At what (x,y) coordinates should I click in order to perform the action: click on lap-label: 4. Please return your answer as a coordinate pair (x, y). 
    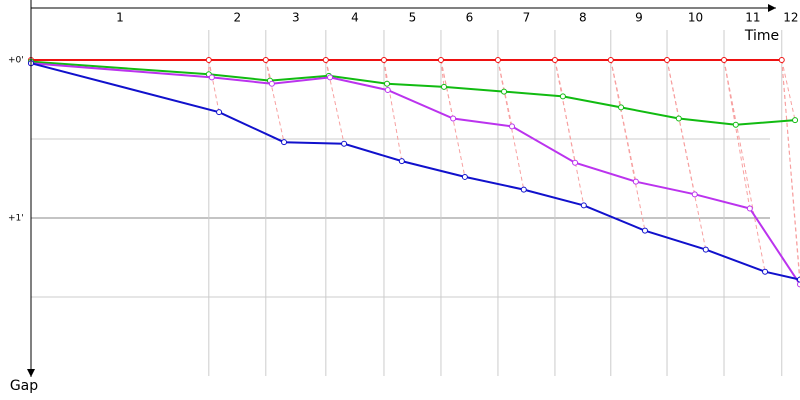
    Looking at the image, I should click on (355, 18).